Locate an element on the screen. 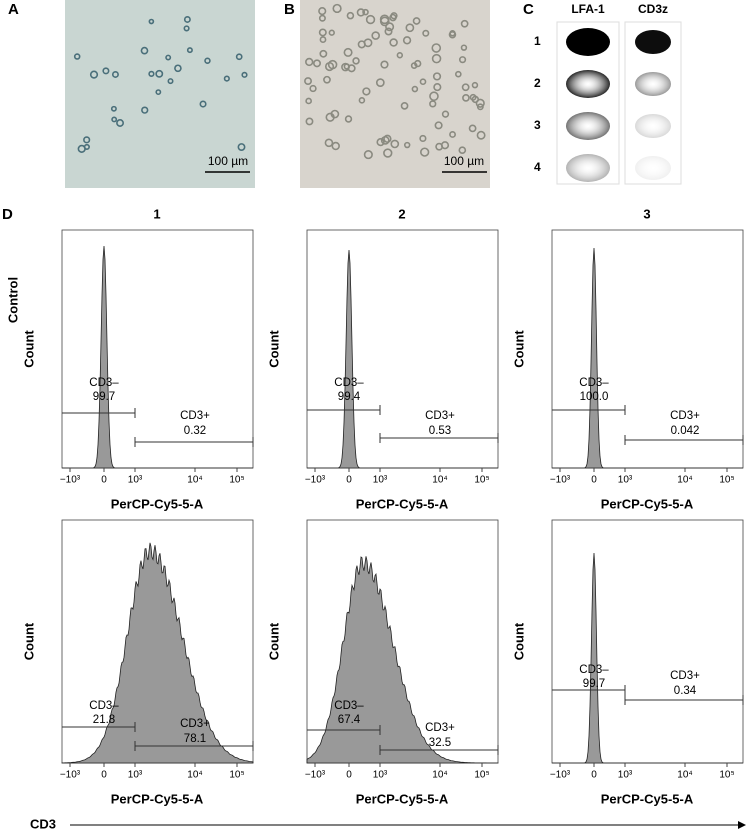 Image resolution: width=747 pixels, height=839 pixels. scale-label: 100 µm is located at coordinates (464, 161).